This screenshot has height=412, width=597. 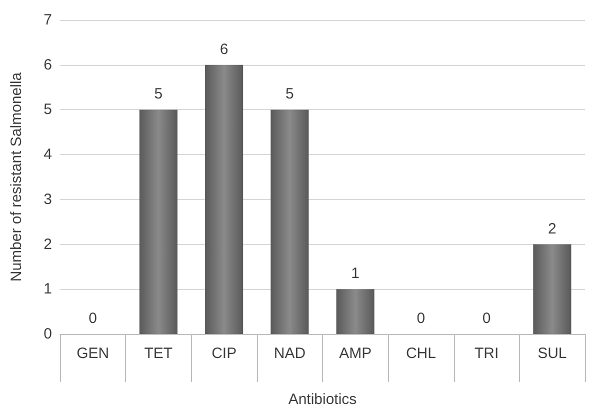 I want to click on x-tick-label: CHL, so click(x=421, y=353).